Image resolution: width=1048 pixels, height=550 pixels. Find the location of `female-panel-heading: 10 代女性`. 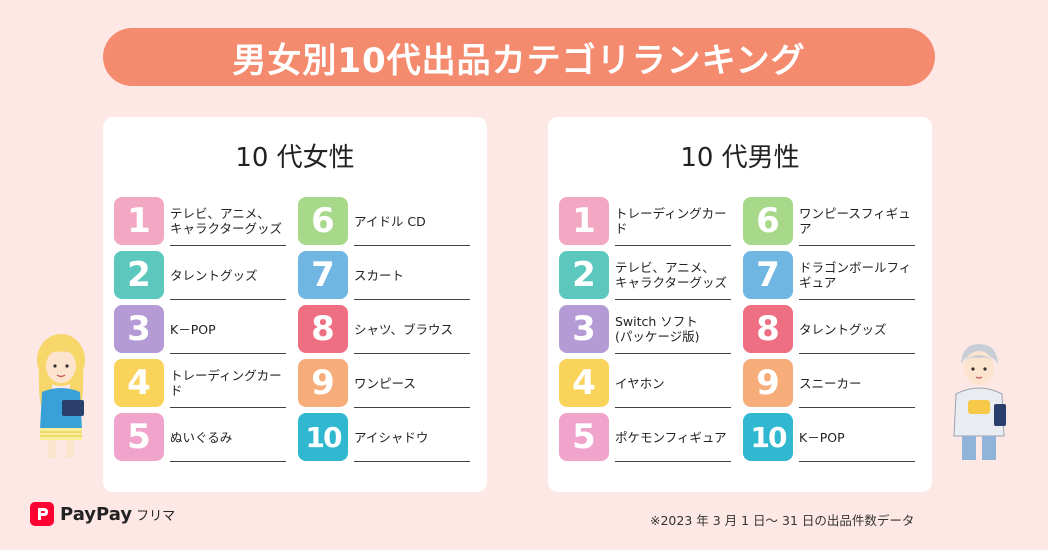

female-panel-heading: 10 代女性 is located at coordinates (295, 158).